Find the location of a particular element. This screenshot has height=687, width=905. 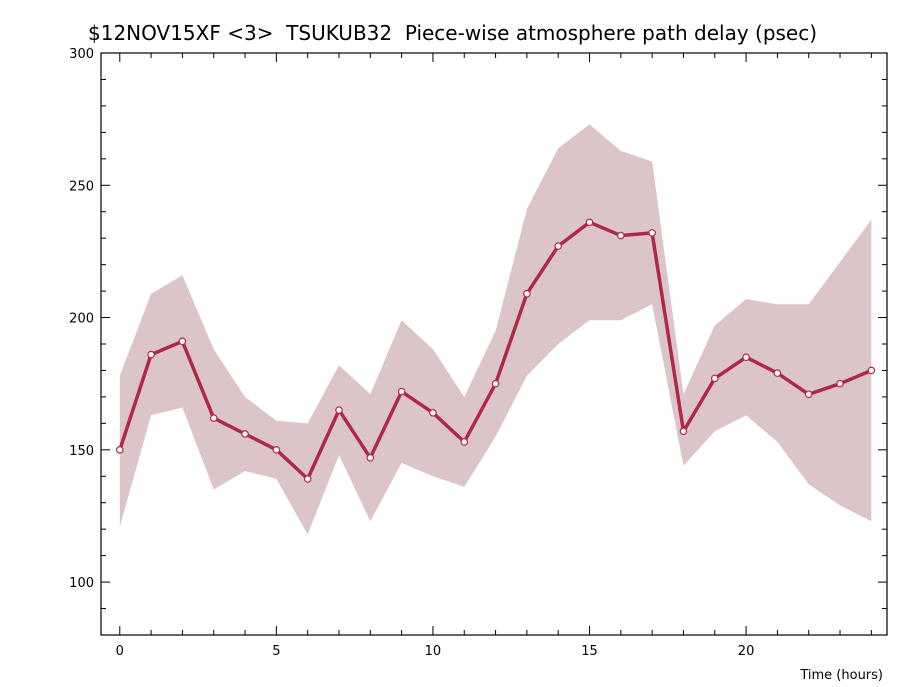

y-tick-label: 300 is located at coordinates (81, 54).